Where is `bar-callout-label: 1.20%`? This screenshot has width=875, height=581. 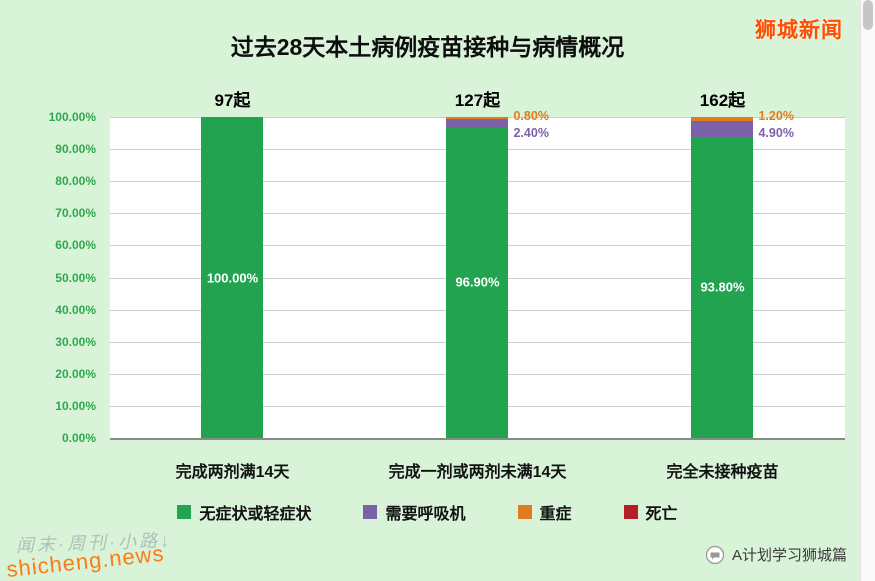
bar-callout-label: 1.20% is located at coordinates (776, 116).